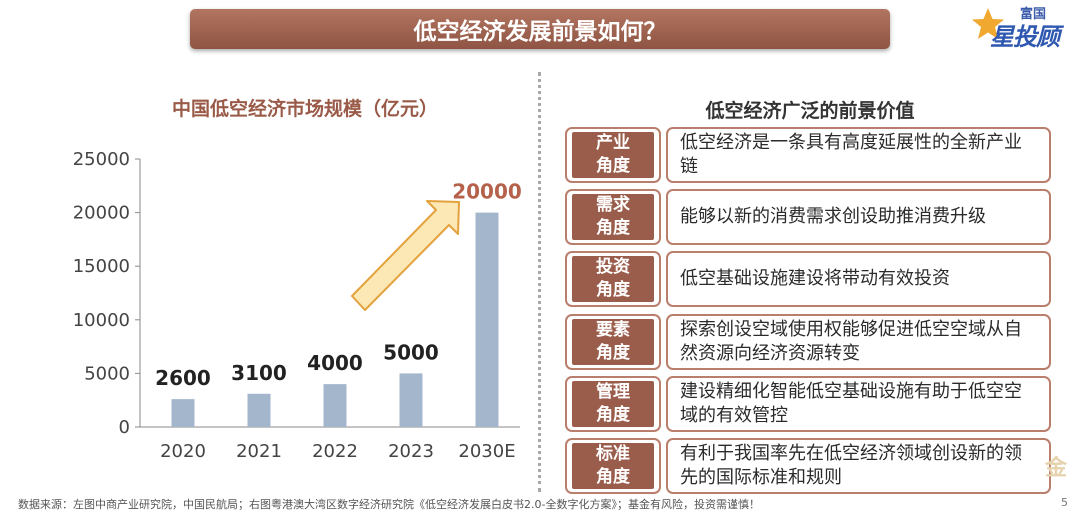 This screenshot has width=1080, height=514. What do you see at coordinates (259, 451) in the screenshot?
I see `x-tick-label: 2021` at bounding box center [259, 451].